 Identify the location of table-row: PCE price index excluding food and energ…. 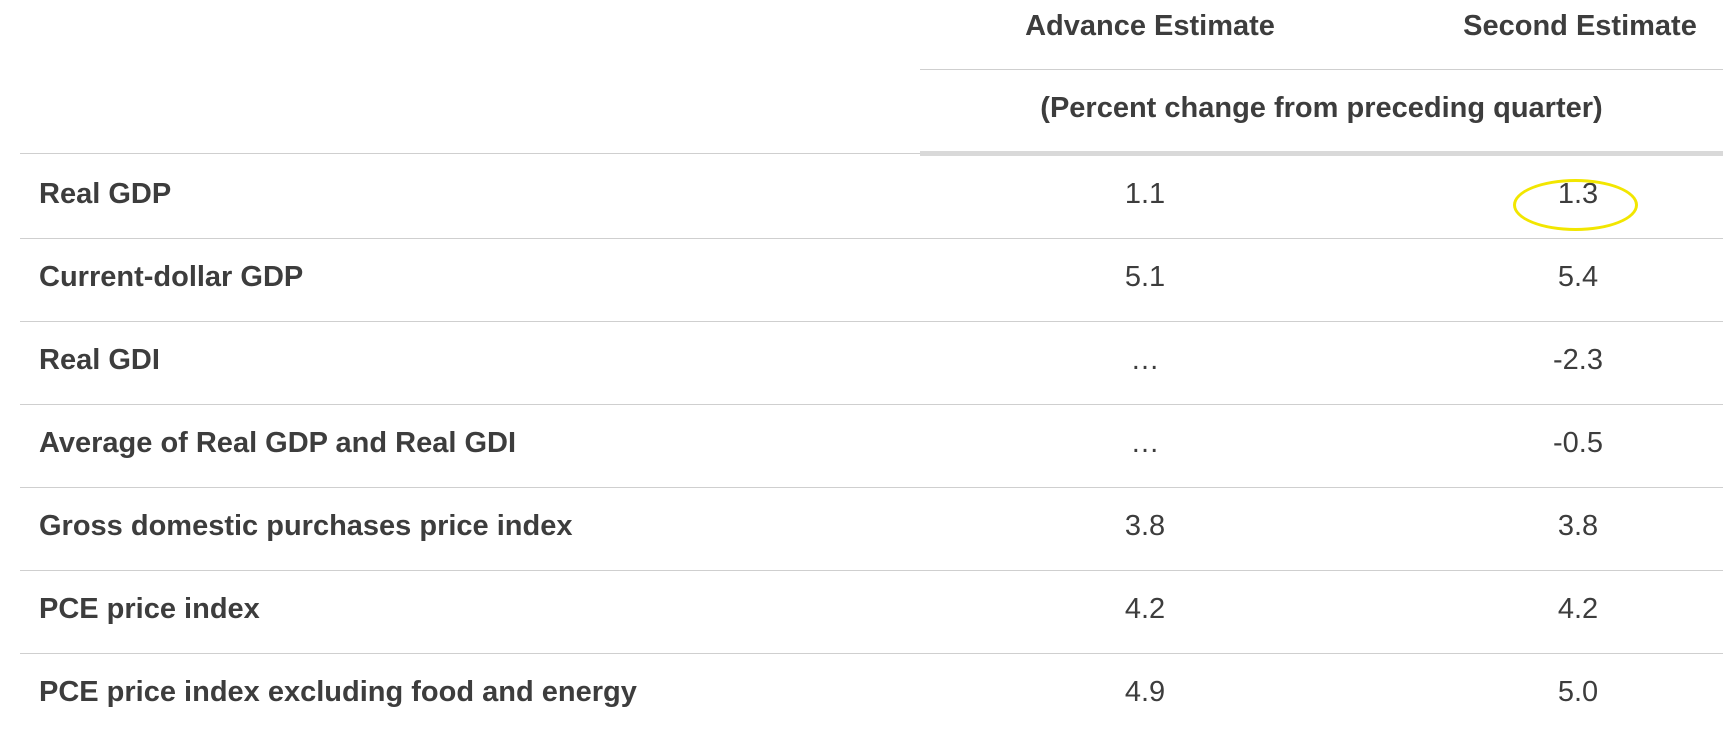
(871, 695).